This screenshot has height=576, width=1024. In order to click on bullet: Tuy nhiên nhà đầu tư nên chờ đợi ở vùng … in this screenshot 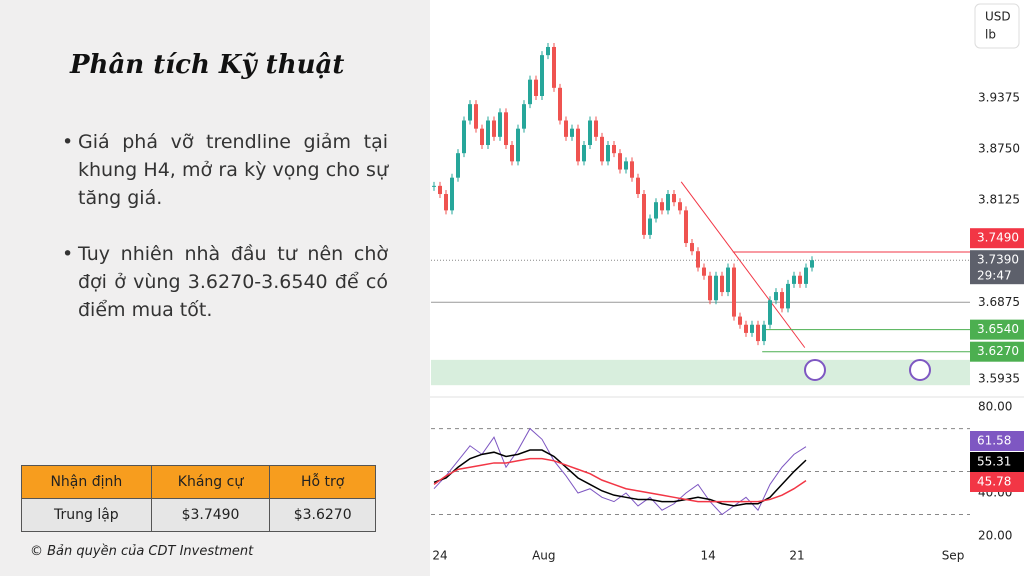, I will do `click(225, 282)`.